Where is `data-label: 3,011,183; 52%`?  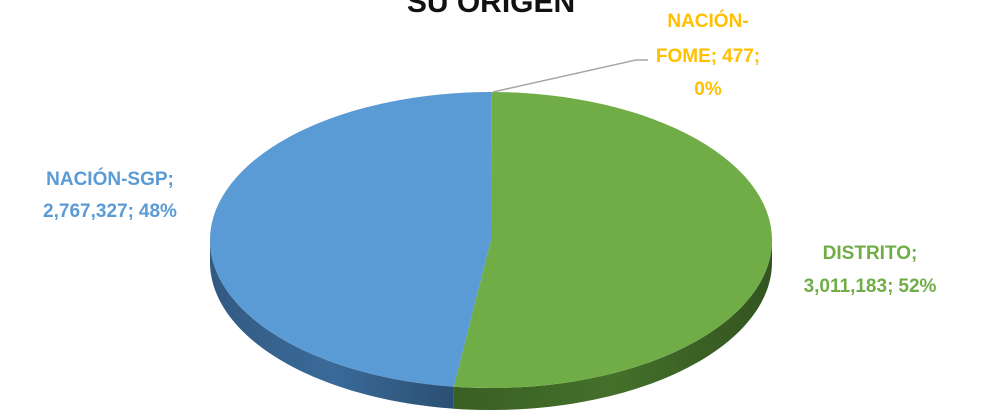 data-label: 3,011,183; 52% is located at coordinates (870, 286).